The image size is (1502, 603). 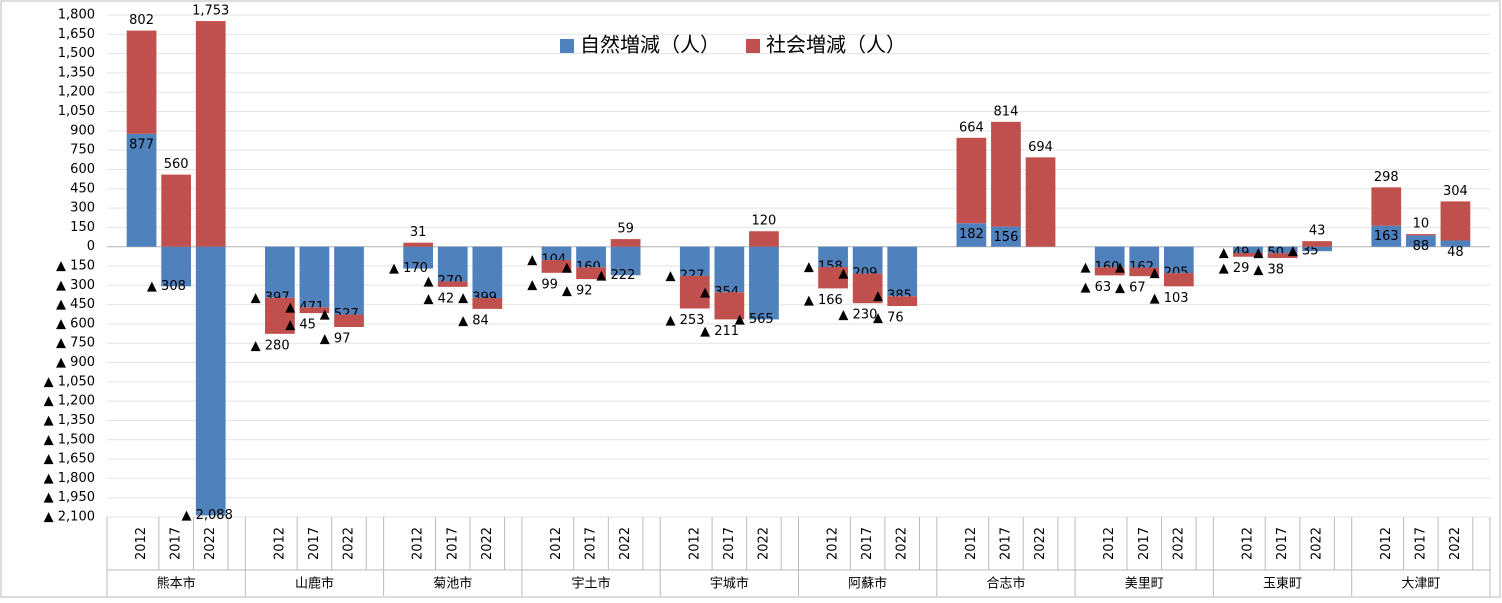 I want to click on data-label: 163, so click(x=1386, y=236).